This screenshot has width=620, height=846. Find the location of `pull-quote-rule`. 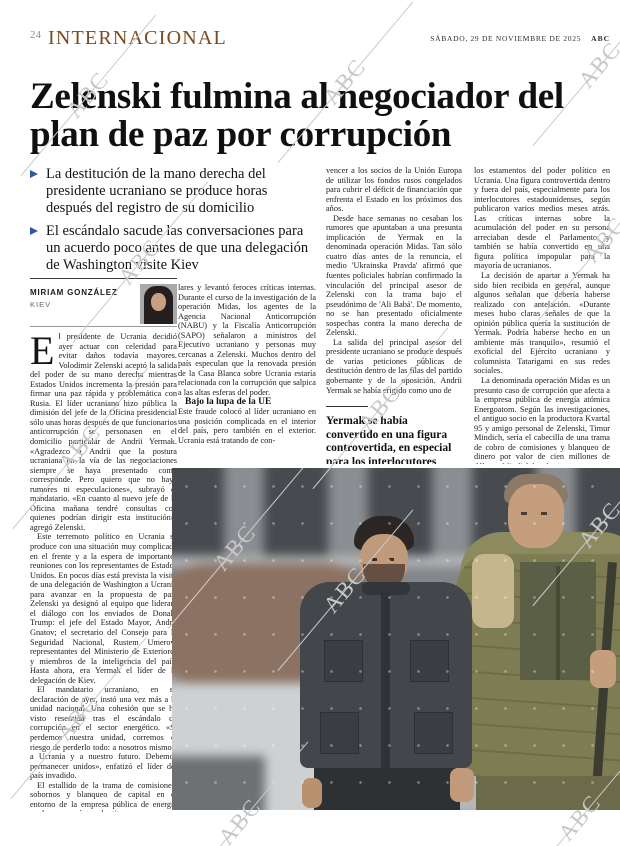

pull-quote-rule is located at coordinates (347, 407).